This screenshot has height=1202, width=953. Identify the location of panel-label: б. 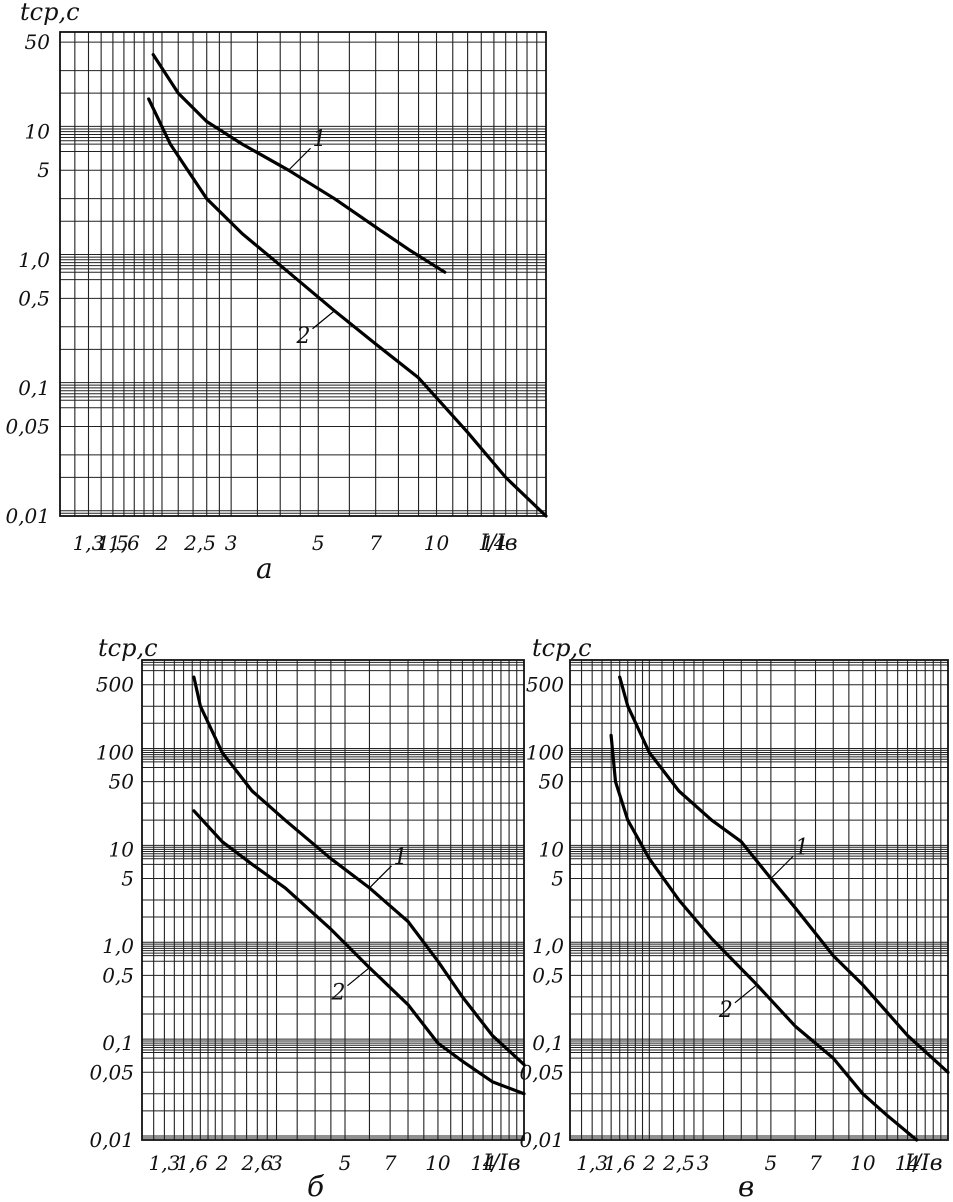
(316, 1186).